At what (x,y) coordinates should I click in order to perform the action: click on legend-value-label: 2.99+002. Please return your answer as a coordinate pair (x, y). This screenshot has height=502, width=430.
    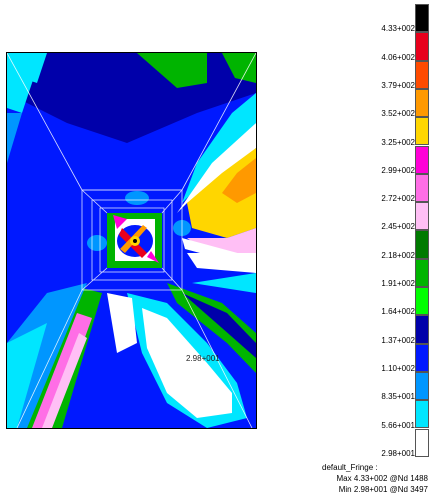
    Looking at the image, I should click on (398, 170).